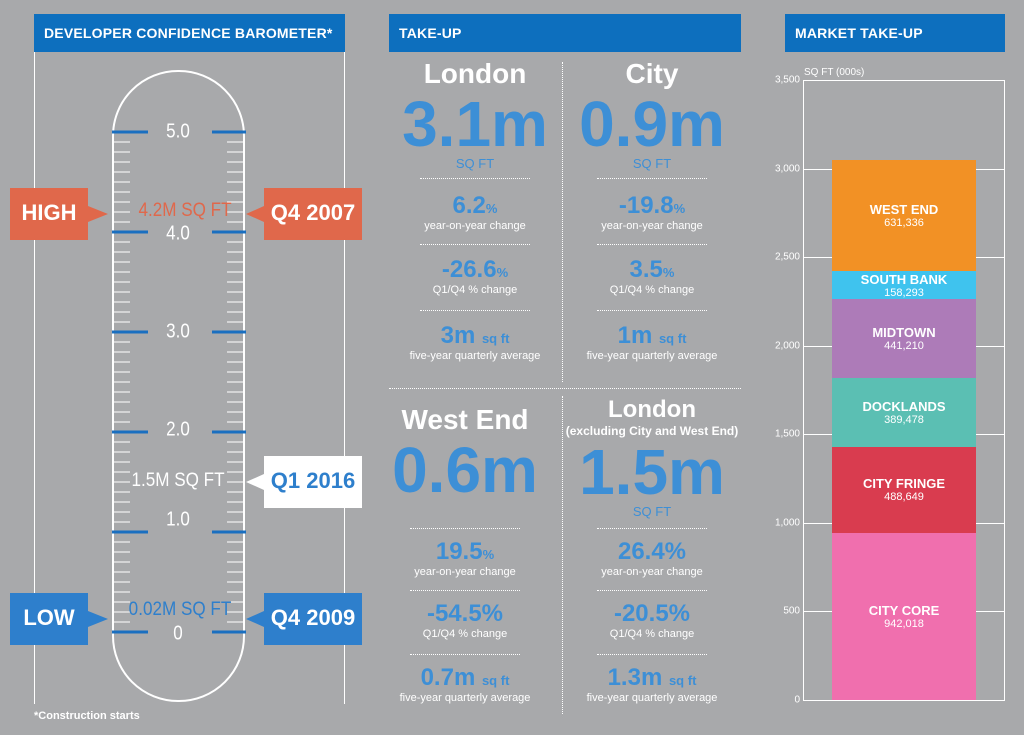  I want to click on segment-value: 631,336, so click(904, 222).